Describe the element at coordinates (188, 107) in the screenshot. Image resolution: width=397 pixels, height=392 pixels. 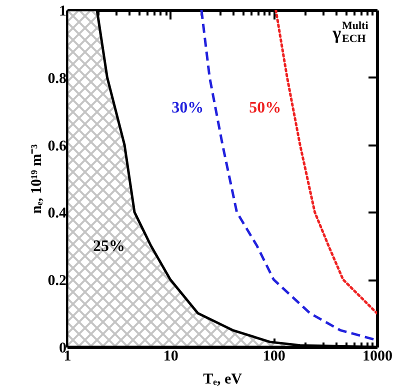
I see `series-label: 30%` at that location.